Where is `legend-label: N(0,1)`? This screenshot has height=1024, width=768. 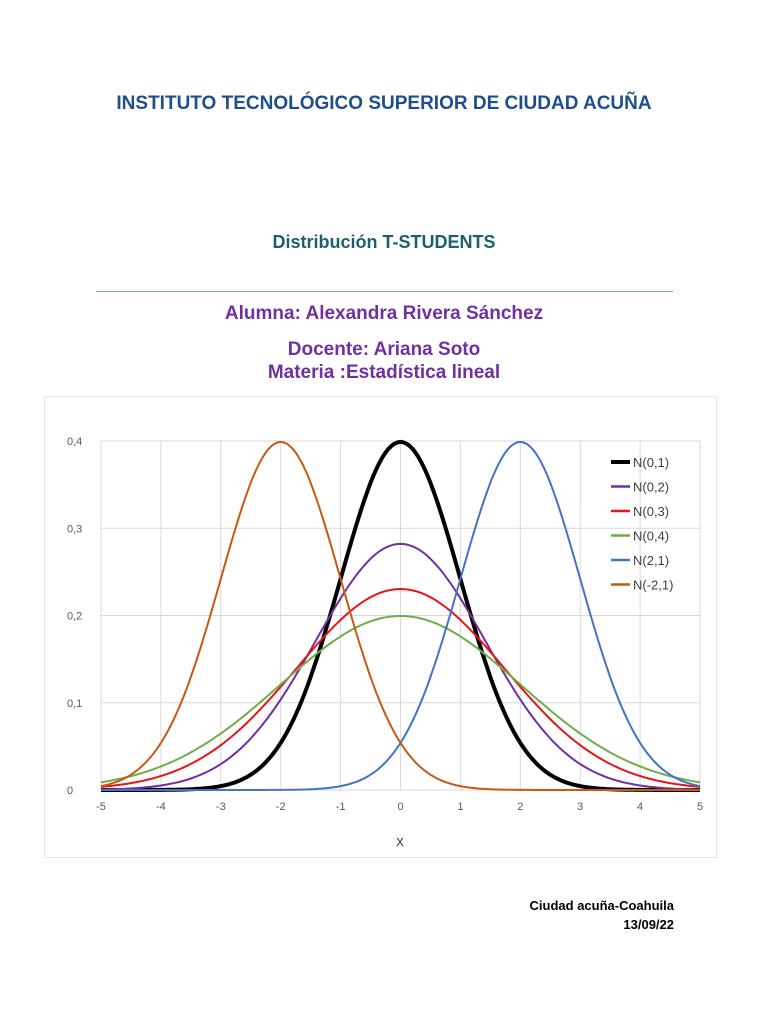 legend-label: N(0,1) is located at coordinates (651, 462).